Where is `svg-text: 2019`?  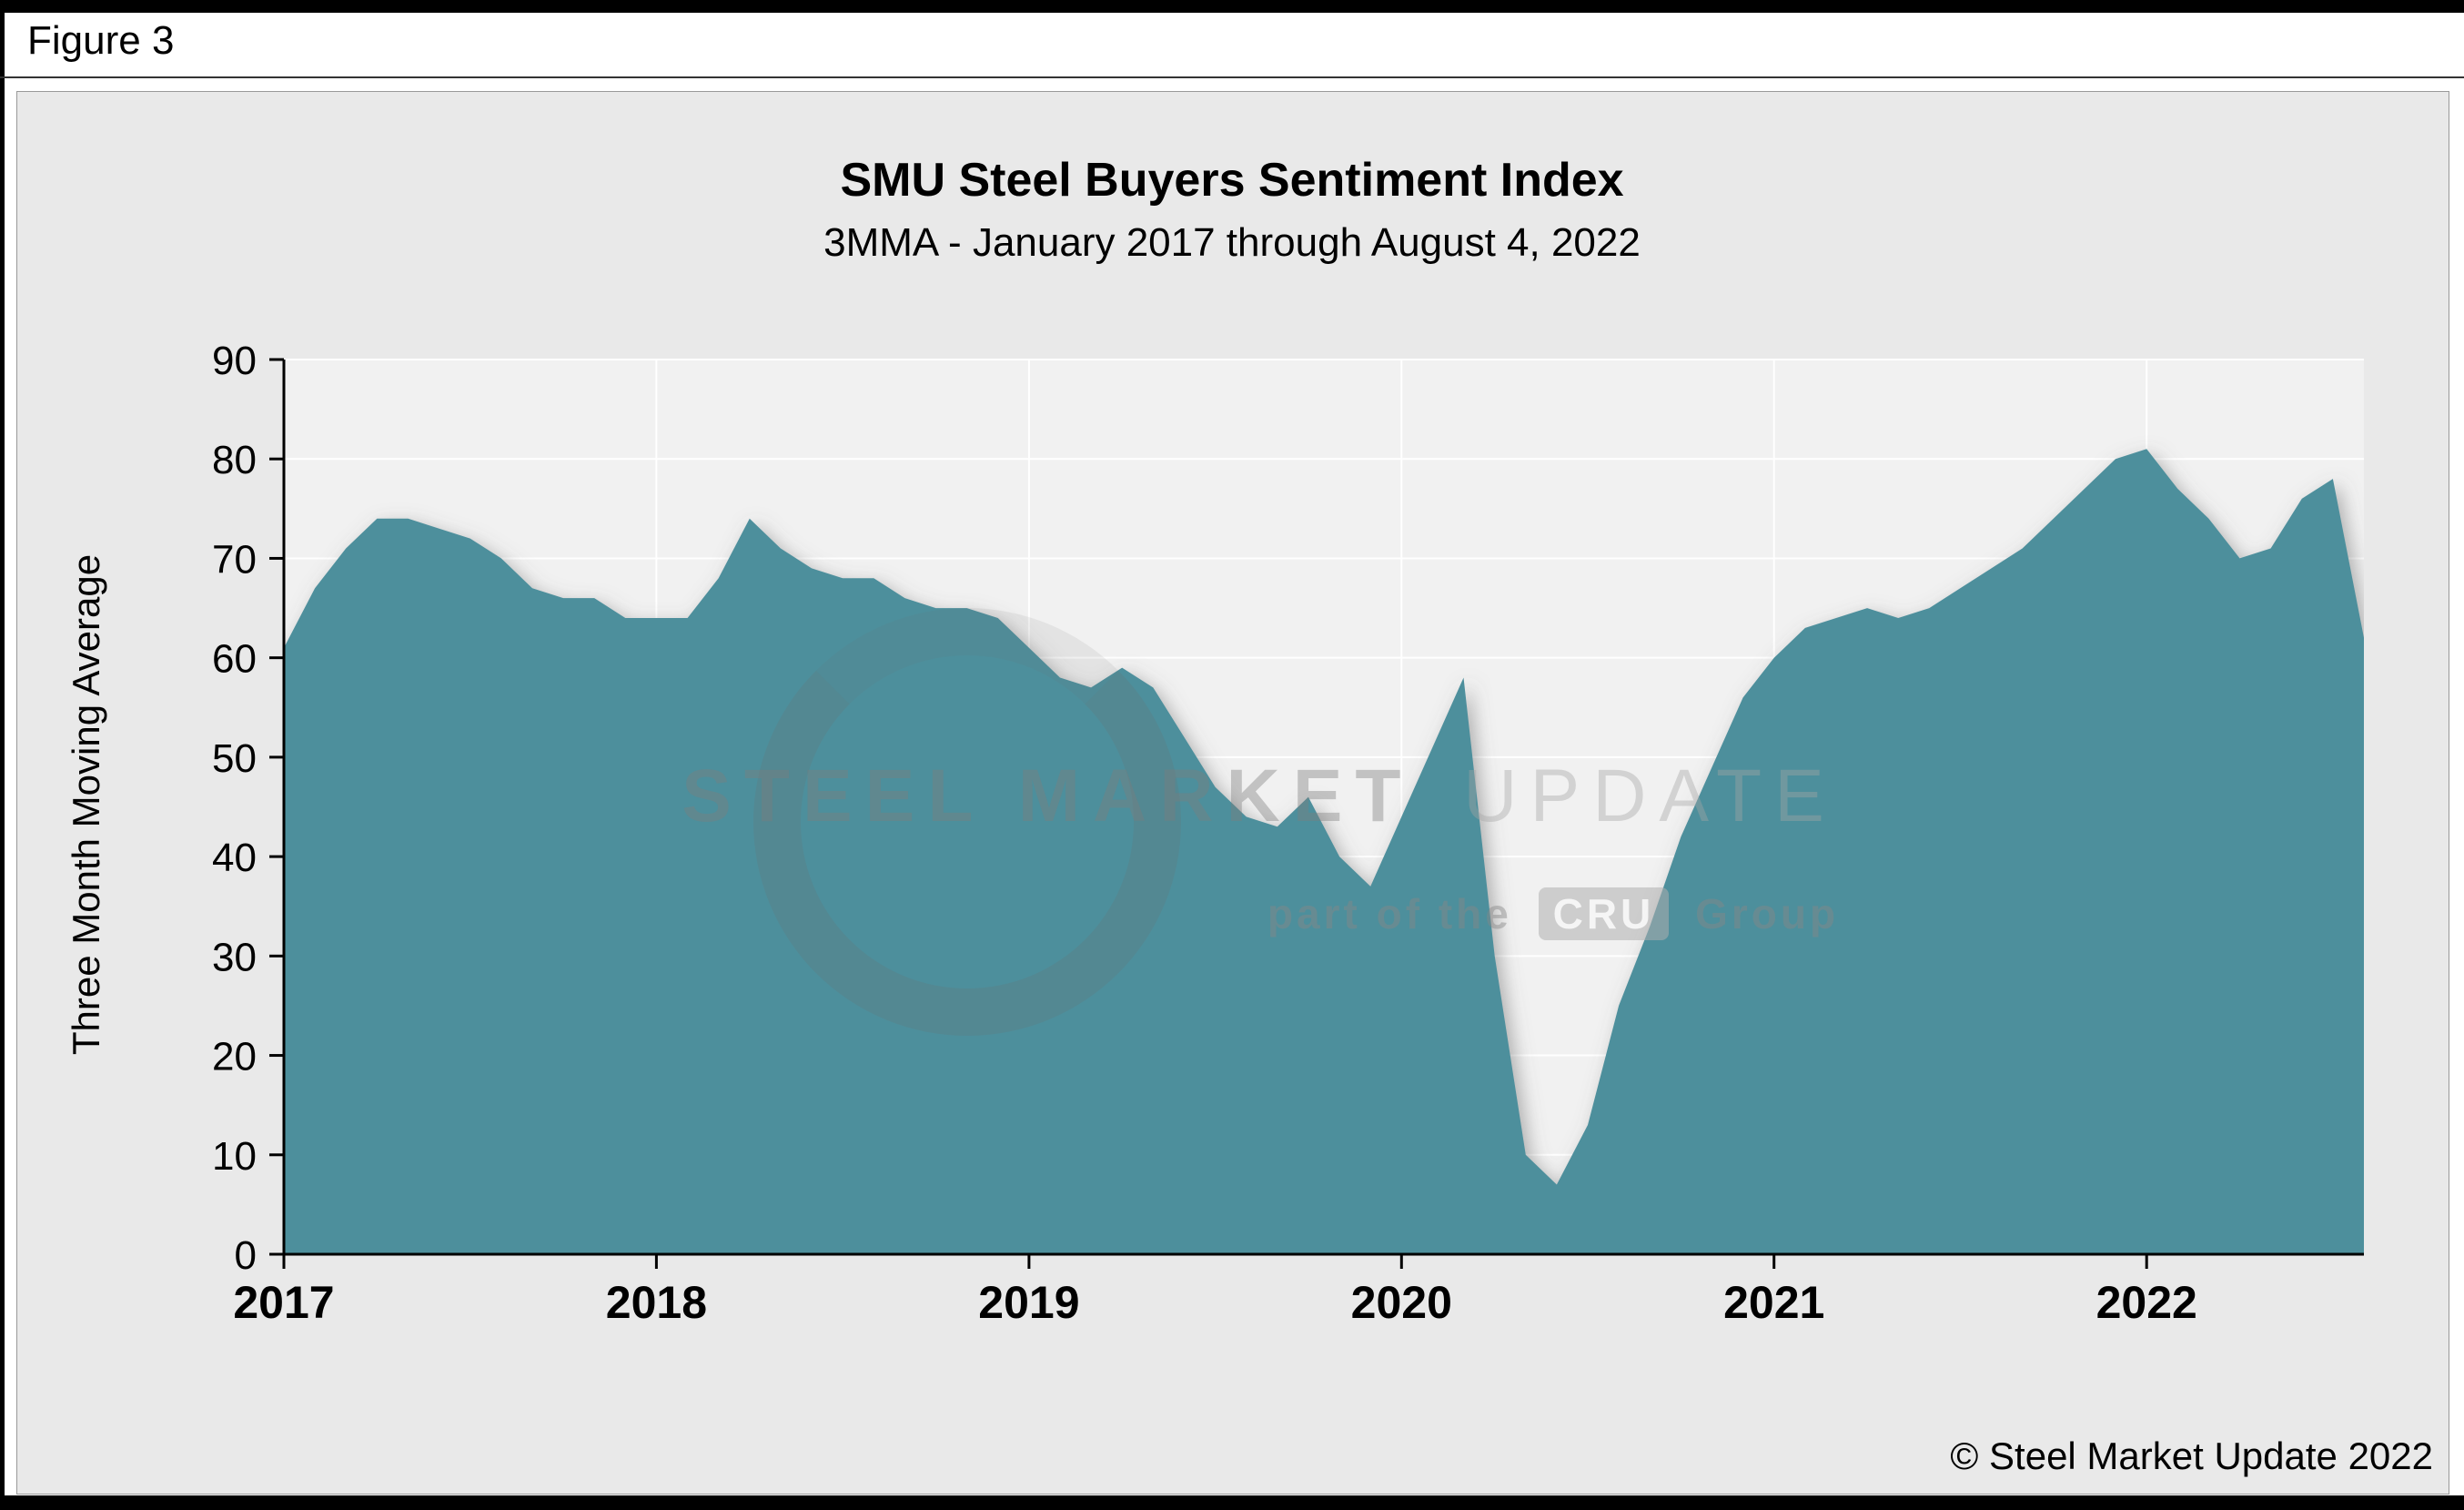
svg-text: 2019 is located at coordinates (1028, 1302).